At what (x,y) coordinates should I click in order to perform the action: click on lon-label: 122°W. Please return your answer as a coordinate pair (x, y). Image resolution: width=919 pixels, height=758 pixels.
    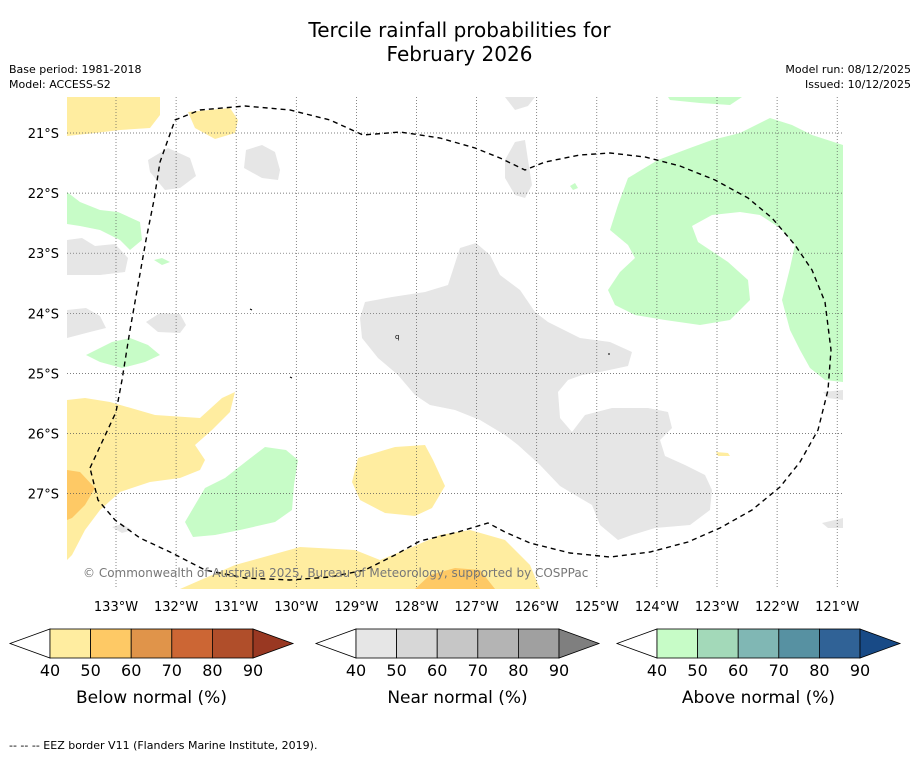
    Looking at the image, I should click on (777, 607).